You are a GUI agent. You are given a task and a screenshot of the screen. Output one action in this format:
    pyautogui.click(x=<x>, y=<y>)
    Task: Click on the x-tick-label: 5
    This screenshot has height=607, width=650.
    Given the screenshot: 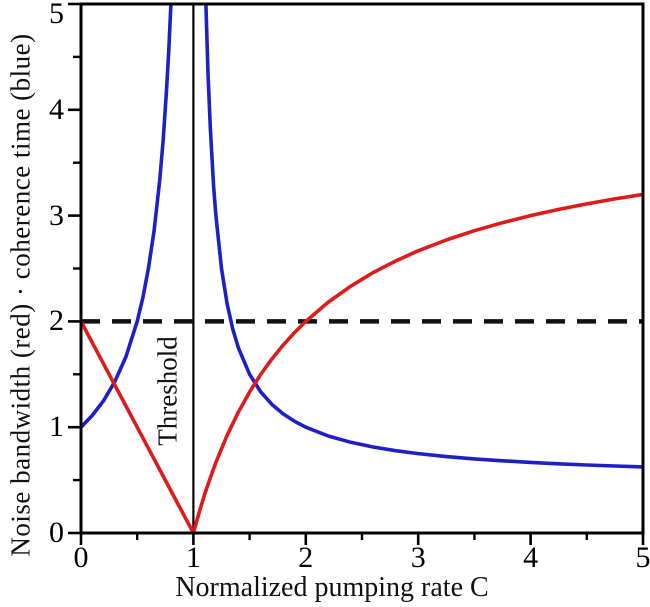 What is the action you would take?
    pyautogui.click(x=642, y=557)
    